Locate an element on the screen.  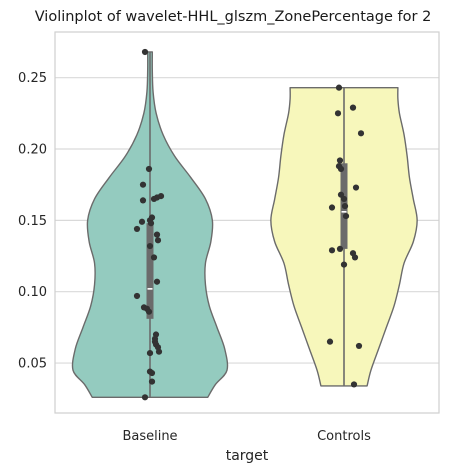
iqr-box-baseline is located at coordinates (150, 271).